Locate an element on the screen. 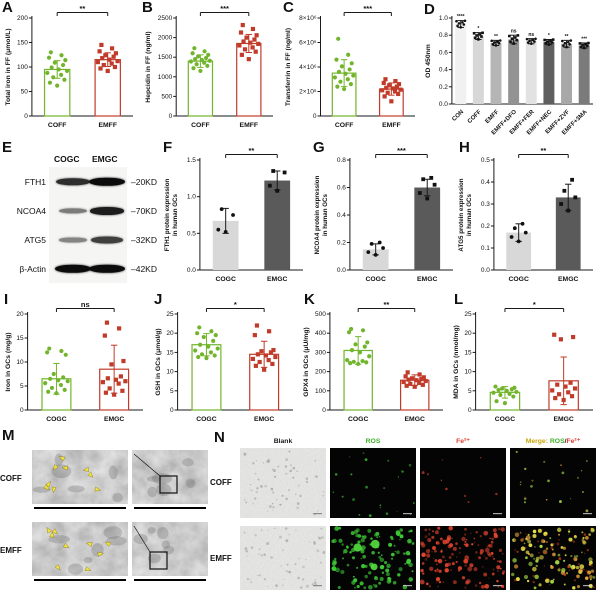 The image size is (600, 593). svg-text: Hepcidin in FF (ng/ml) is located at coordinates (148, 66).